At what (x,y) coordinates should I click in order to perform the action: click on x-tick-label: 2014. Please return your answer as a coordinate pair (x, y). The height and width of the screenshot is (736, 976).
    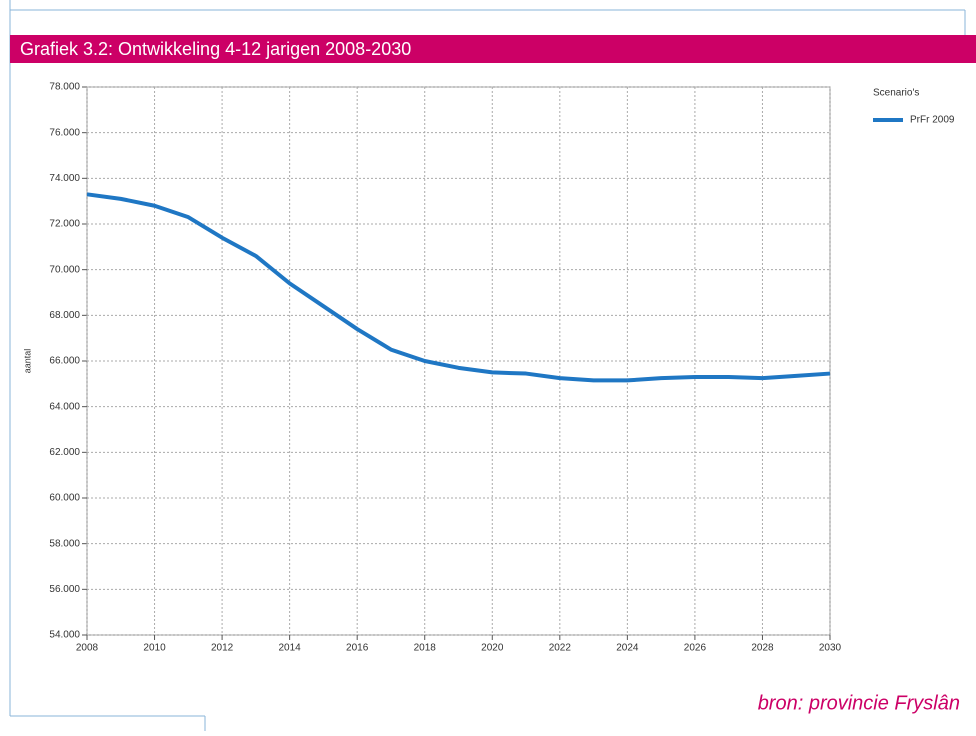
    Looking at the image, I should click on (290, 648).